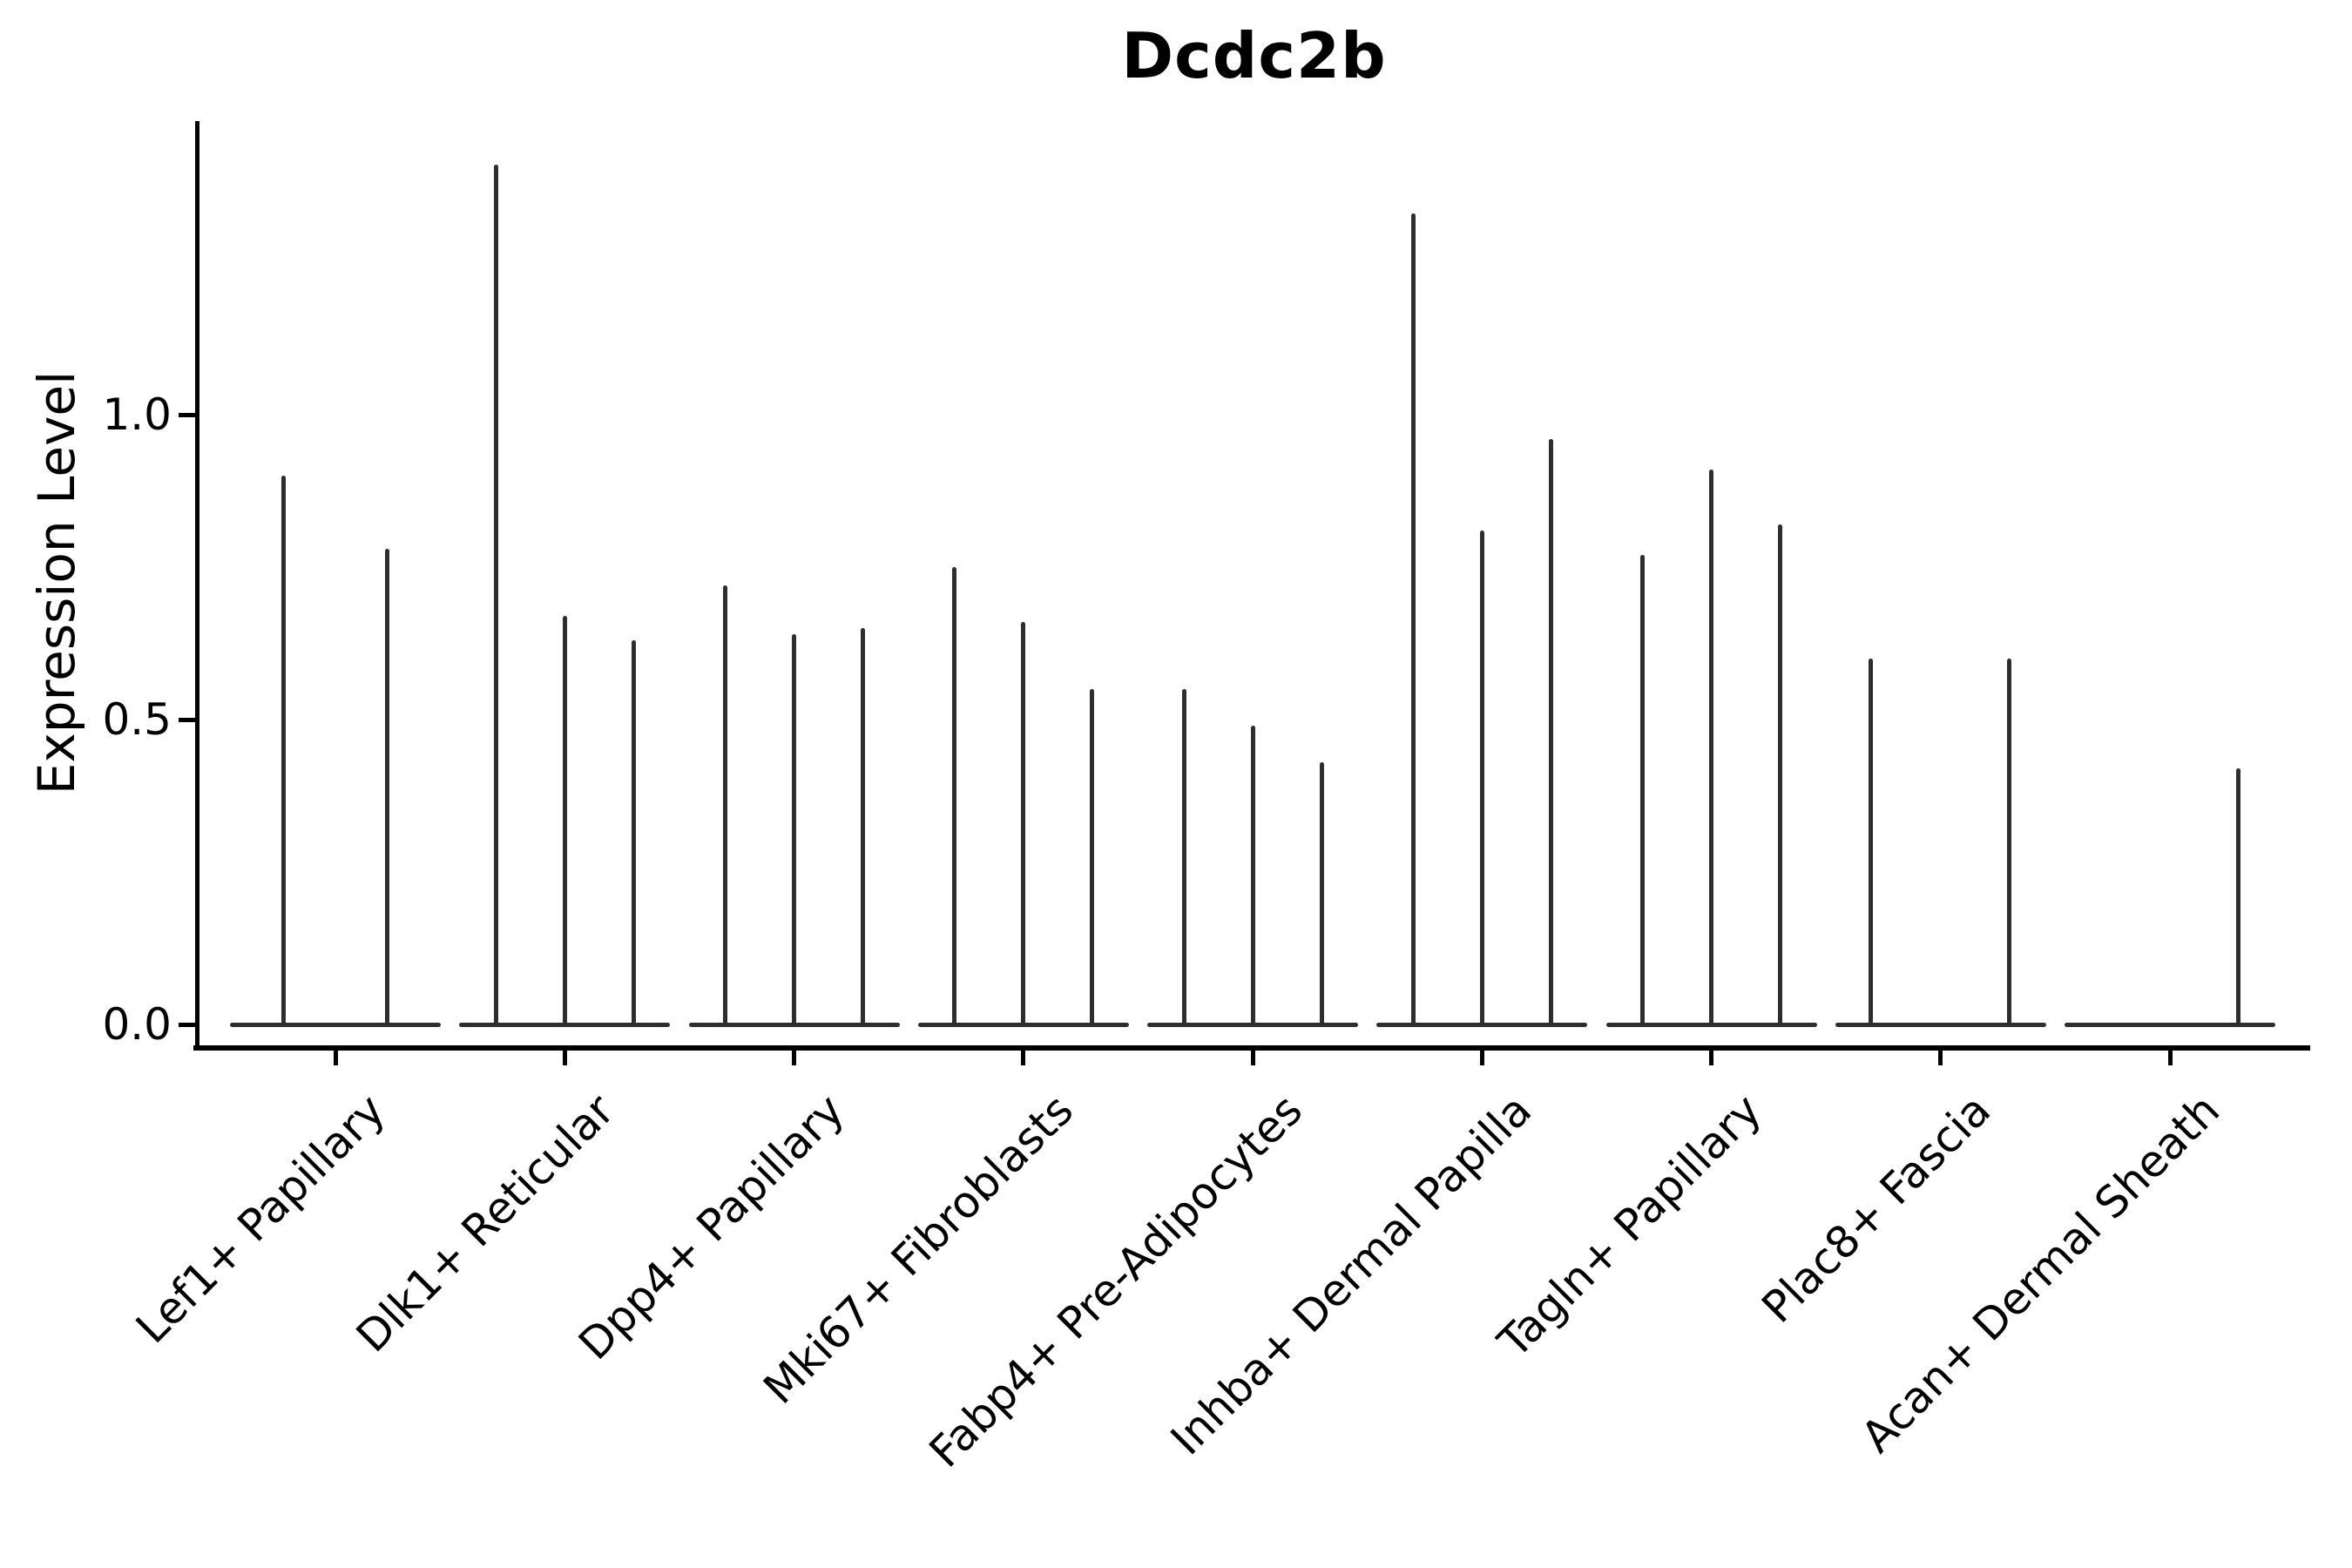 Image resolution: width=2352 pixels, height=1568 pixels. I want to click on chart-title: Dcdc2b, so click(1254, 56).